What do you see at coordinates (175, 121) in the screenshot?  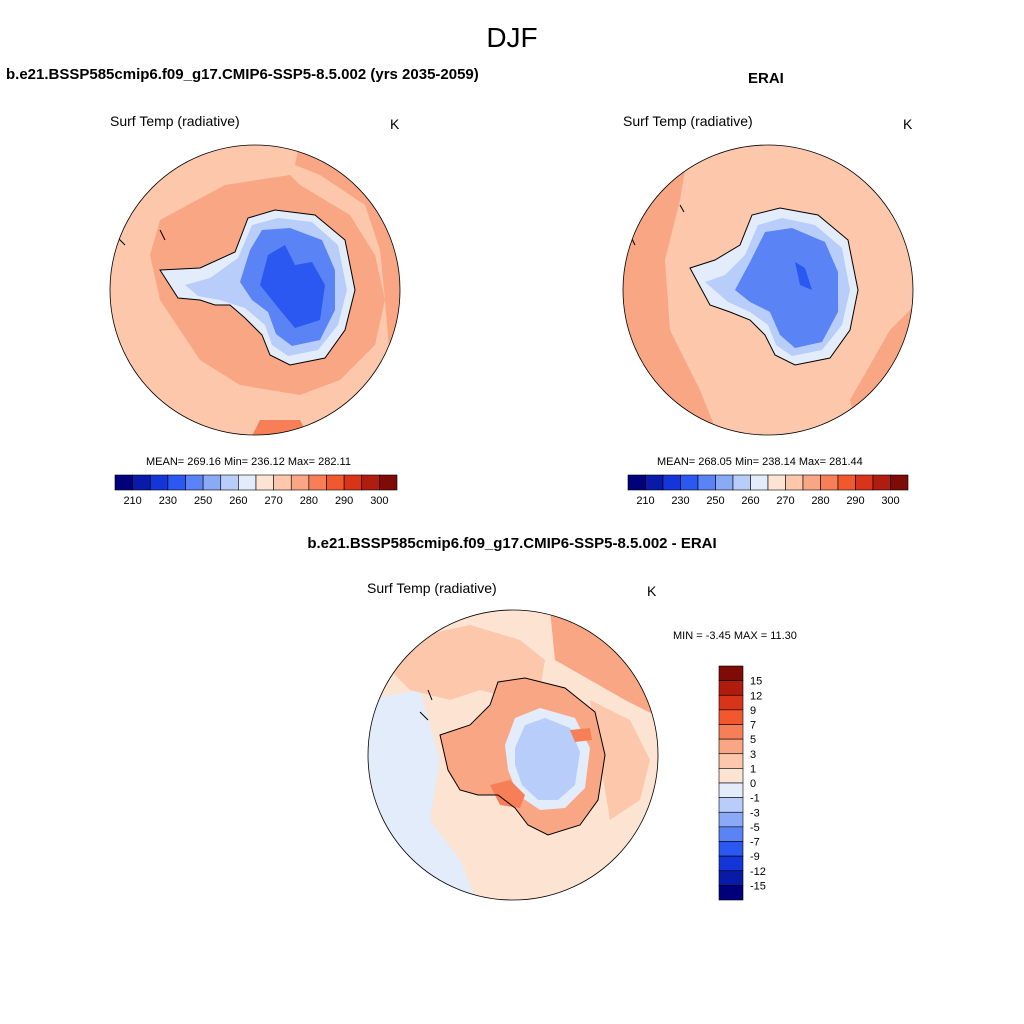 I see `panel-1-variable: Surf Temp (radiative)` at bounding box center [175, 121].